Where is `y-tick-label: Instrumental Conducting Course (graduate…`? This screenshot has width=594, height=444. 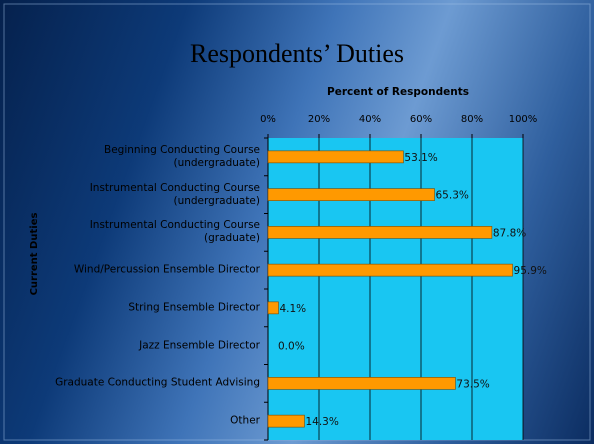
y-tick-label: Instrumental Conducting Course (graduate… is located at coordinates (174, 232).